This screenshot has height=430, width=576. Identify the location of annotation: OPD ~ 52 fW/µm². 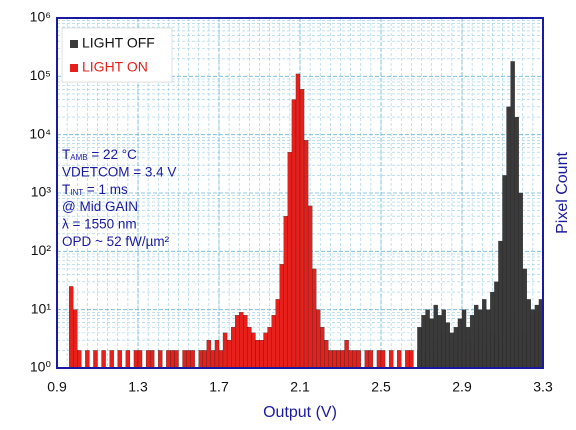
(116, 241).